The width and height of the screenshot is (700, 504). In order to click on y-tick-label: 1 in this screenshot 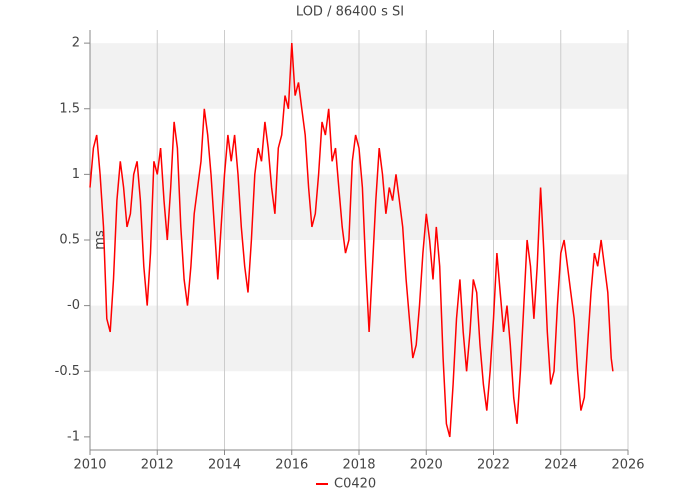, I will do `click(76, 174)`.